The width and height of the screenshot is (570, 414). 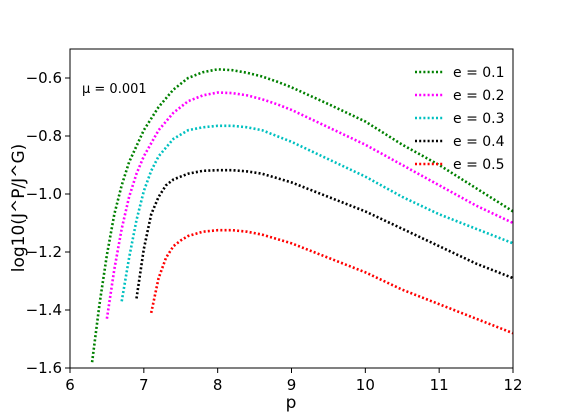 I want to click on y-axis-label: log10(J^P/J^G), so click(x=19, y=208).